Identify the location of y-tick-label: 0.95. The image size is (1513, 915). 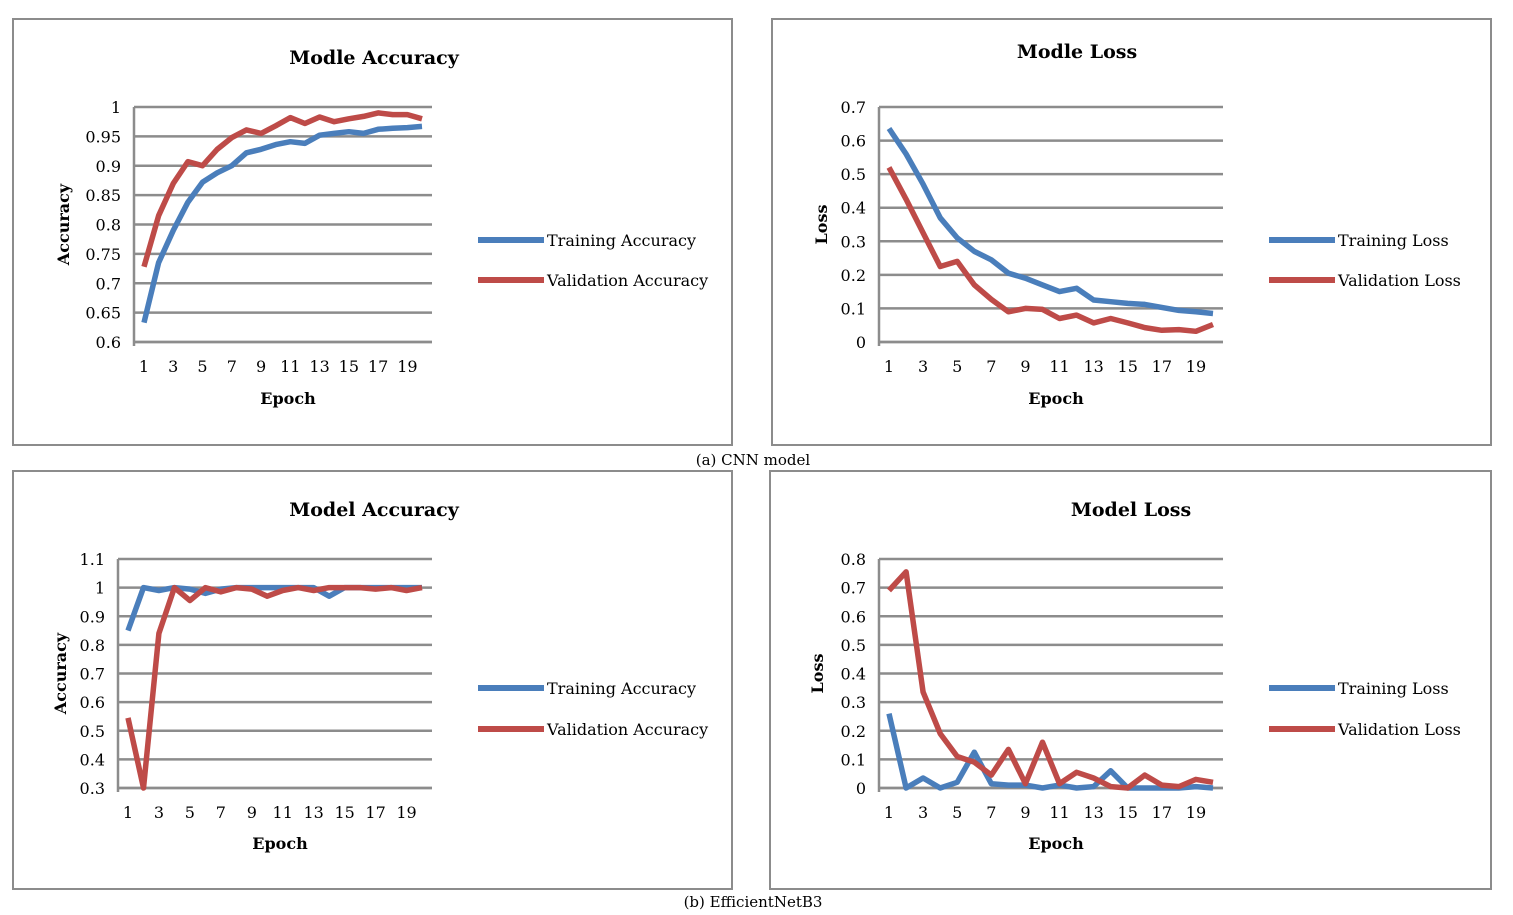
(103, 136).